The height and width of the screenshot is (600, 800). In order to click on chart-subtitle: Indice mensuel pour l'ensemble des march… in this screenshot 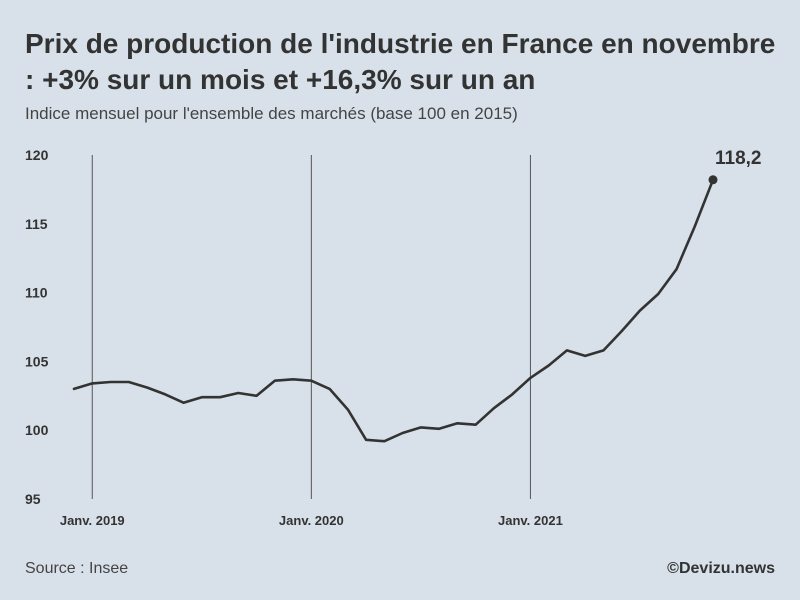, I will do `click(271, 113)`.